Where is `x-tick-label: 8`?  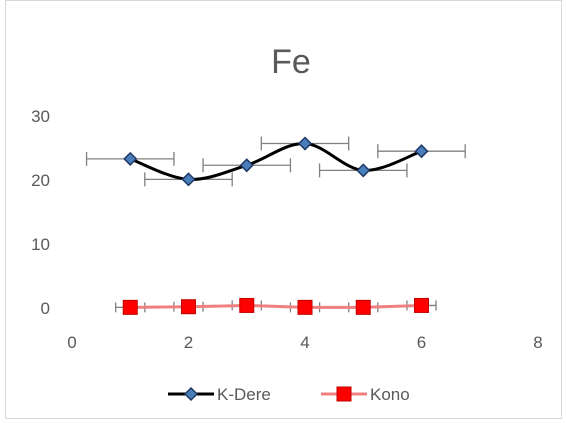
x-tick-label: 8 is located at coordinates (537, 342).